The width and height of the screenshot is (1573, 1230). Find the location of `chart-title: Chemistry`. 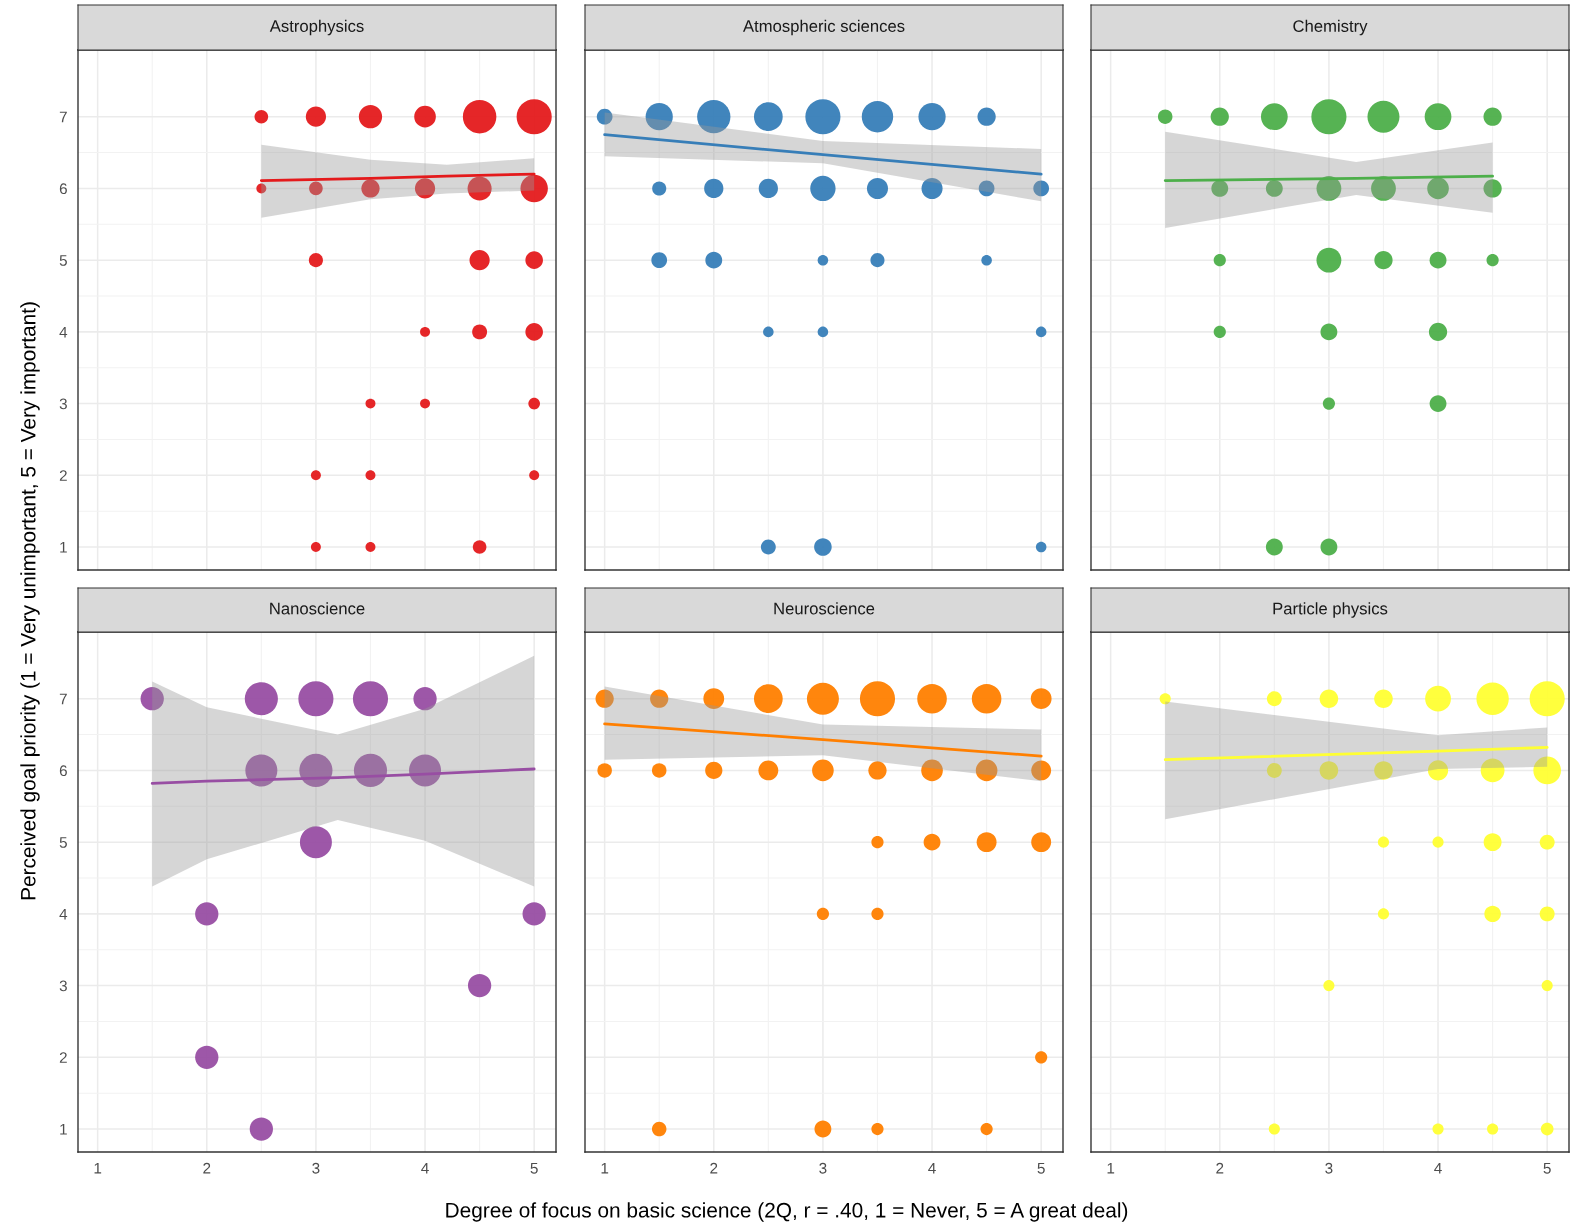

chart-title: Chemistry is located at coordinates (1330, 27).